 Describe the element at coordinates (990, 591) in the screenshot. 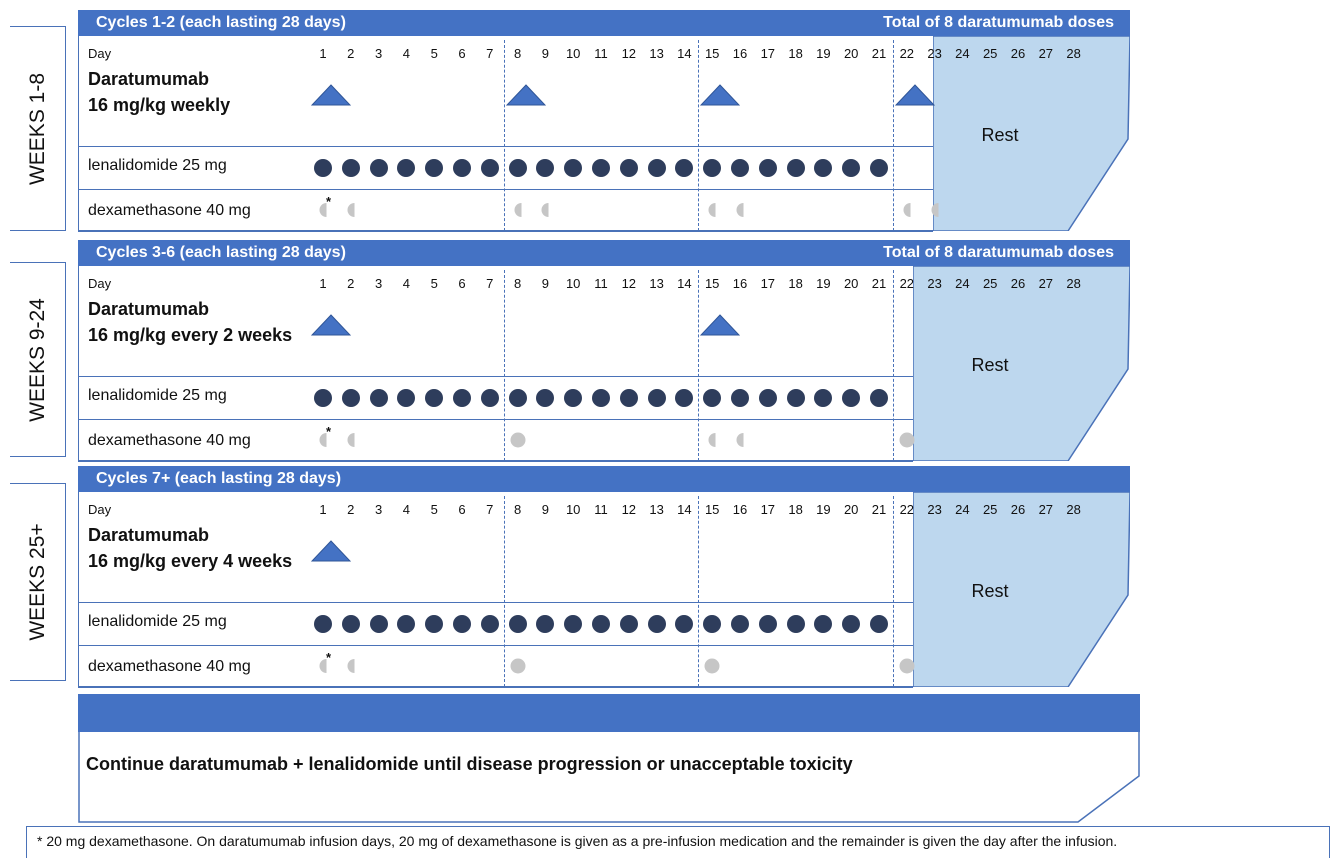

I see `rest-label: Rest` at that location.